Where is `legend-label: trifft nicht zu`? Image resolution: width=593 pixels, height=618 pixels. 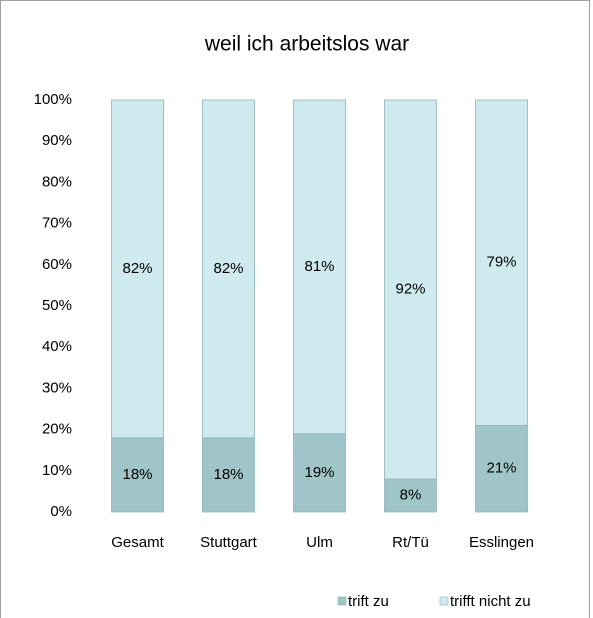
legend-label: trifft nicht zu is located at coordinates (490, 601).